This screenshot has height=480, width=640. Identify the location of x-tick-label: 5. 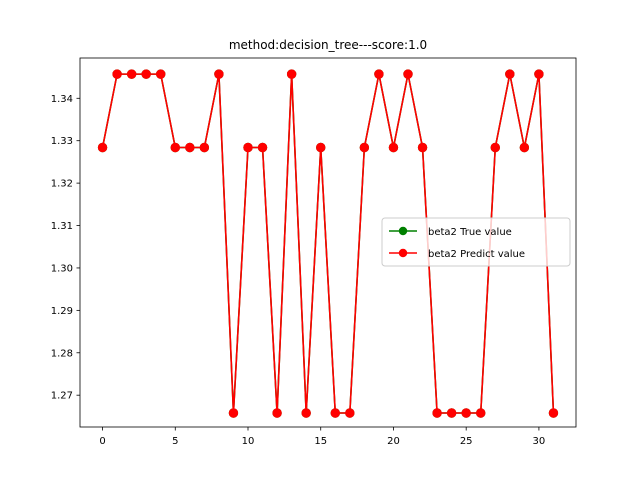
(175, 441).